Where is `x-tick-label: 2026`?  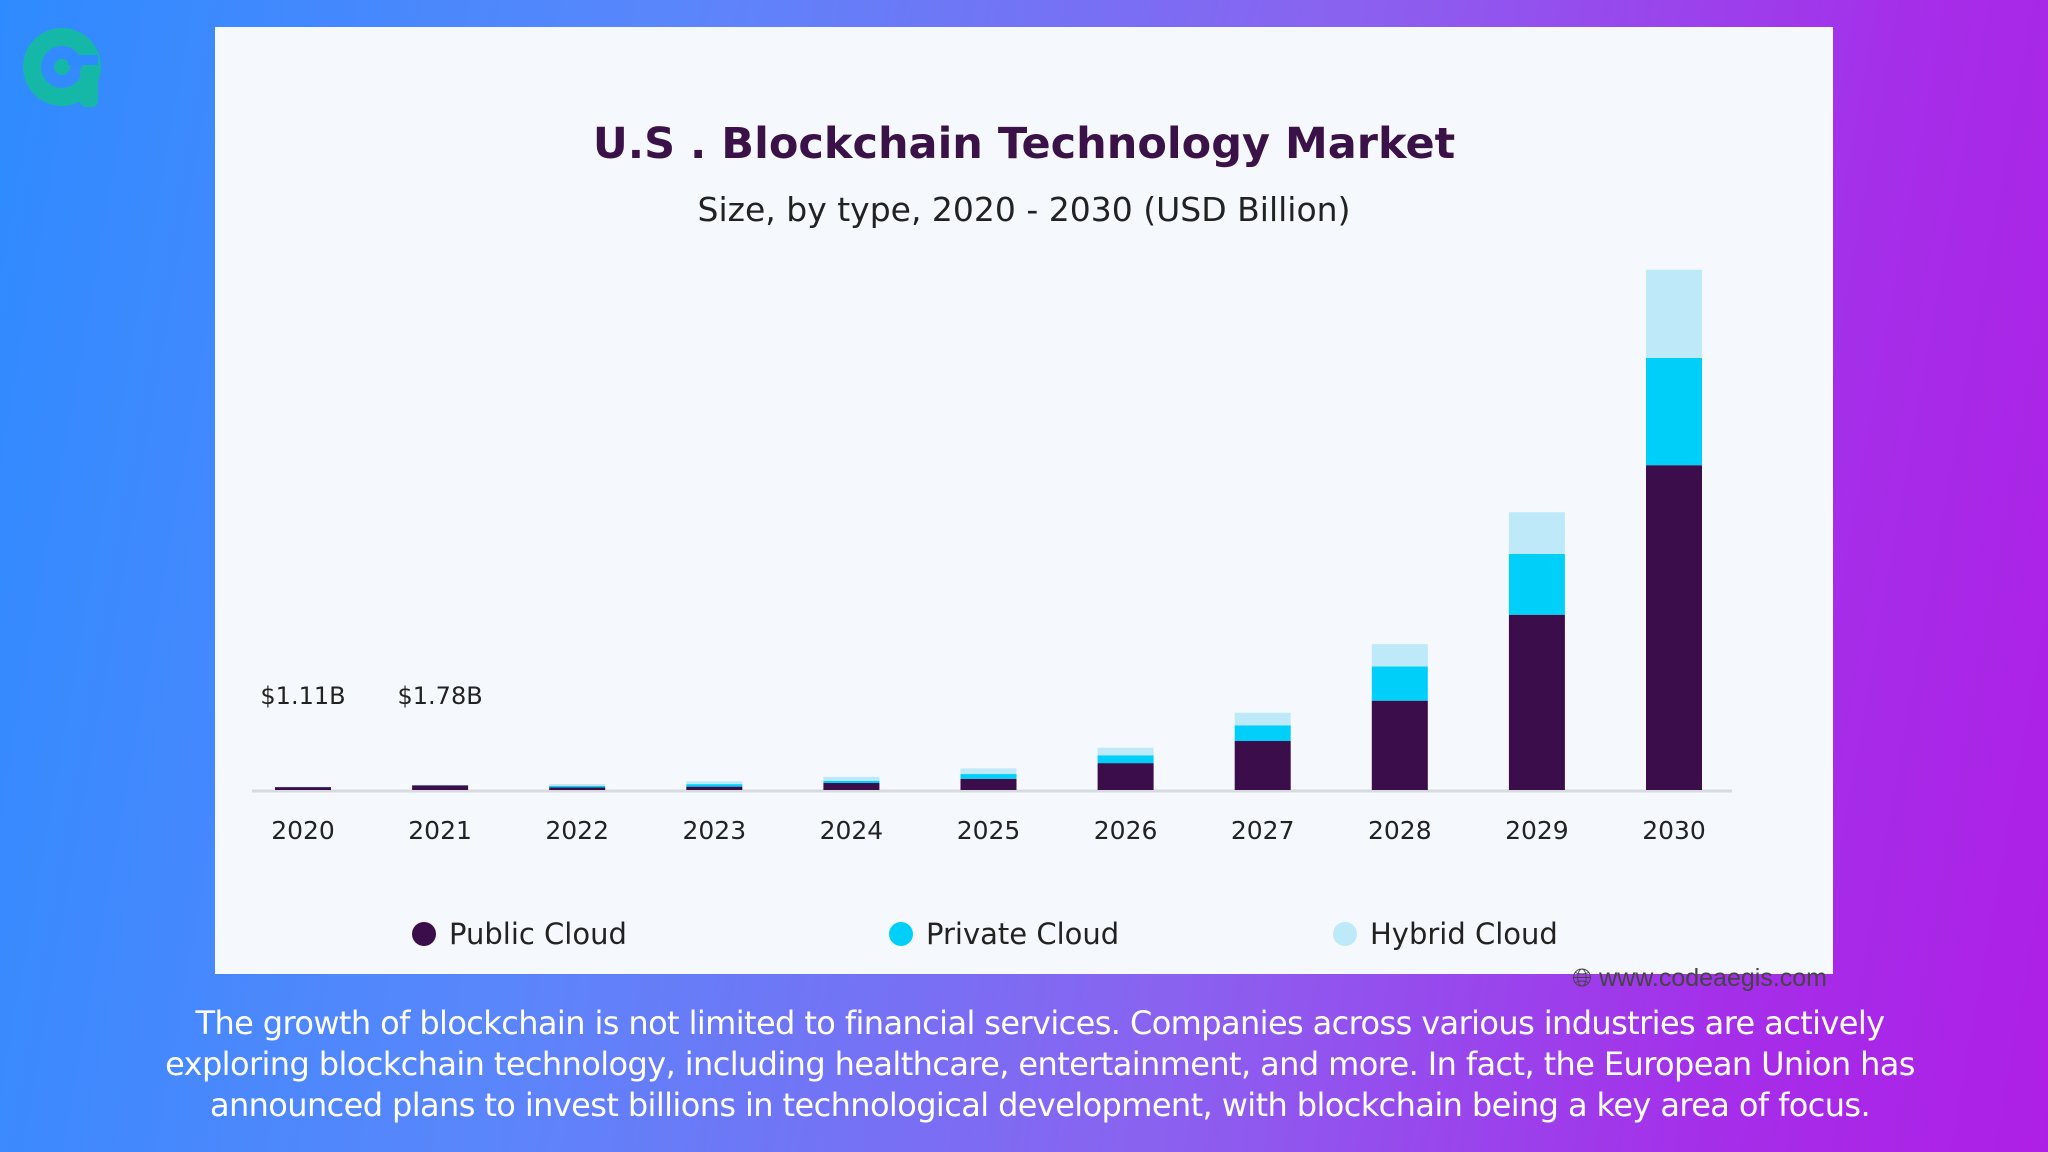 x-tick-label: 2026 is located at coordinates (1126, 830).